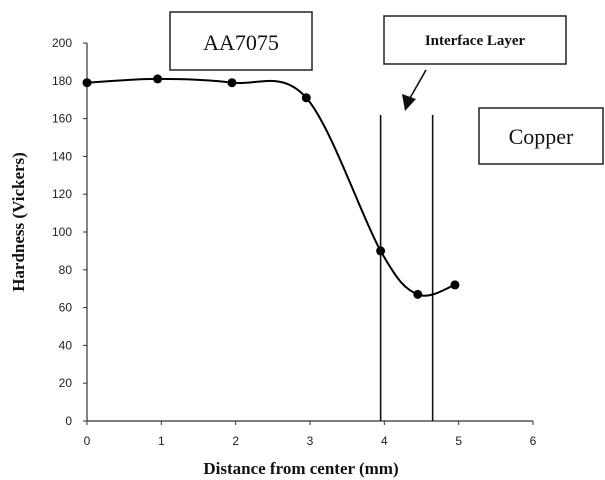  Describe the element at coordinates (409, 102) in the screenshot. I see `arrow-head` at that location.